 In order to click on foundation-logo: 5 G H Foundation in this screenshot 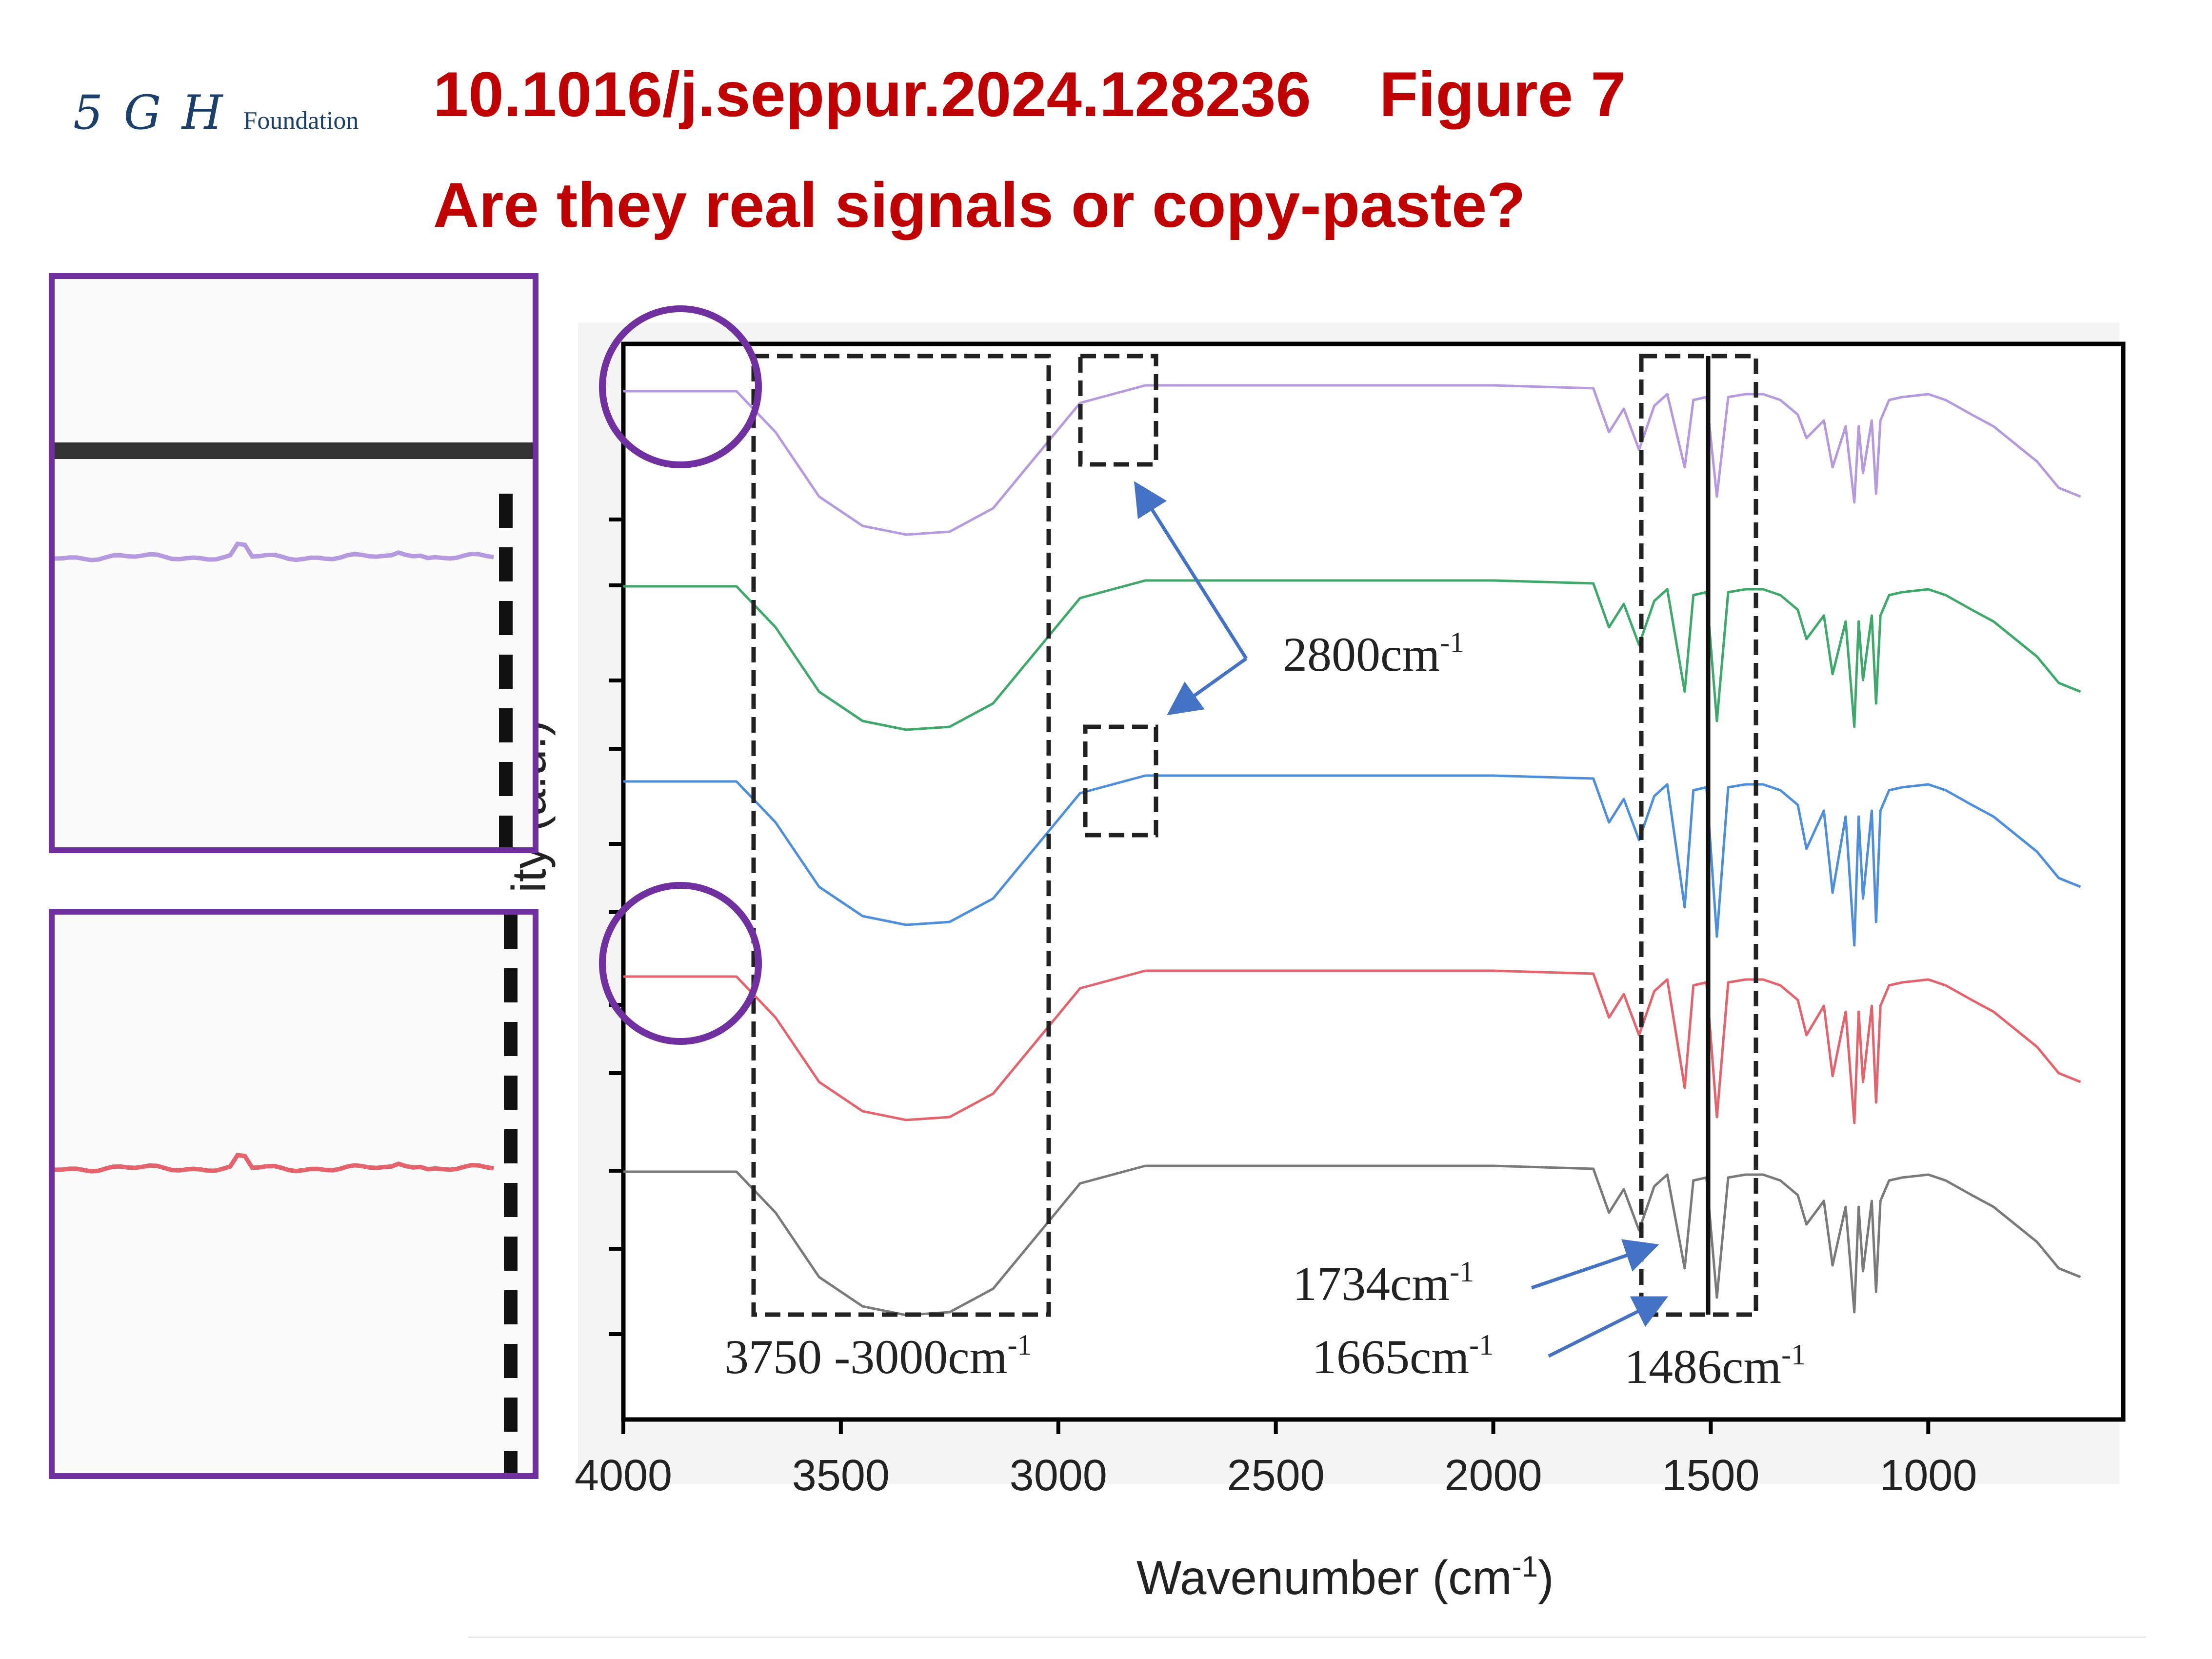, I will do `click(216, 113)`.